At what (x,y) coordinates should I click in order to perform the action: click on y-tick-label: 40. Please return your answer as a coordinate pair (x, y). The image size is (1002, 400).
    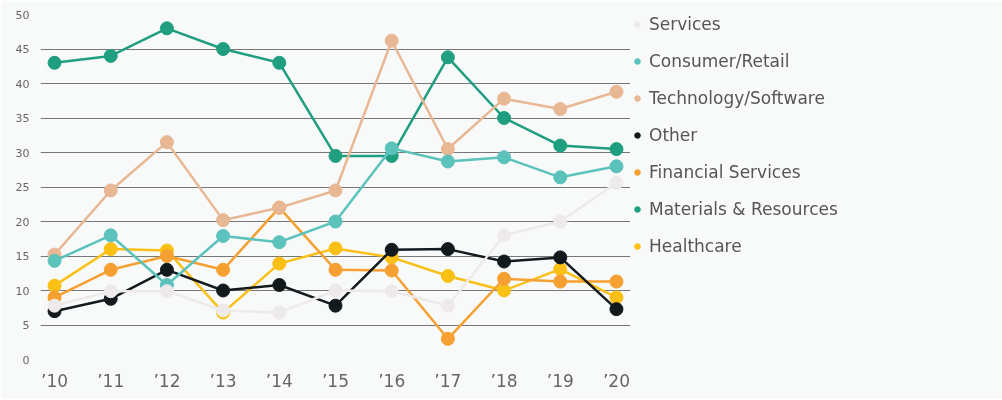
    Looking at the image, I should click on (22, 84).